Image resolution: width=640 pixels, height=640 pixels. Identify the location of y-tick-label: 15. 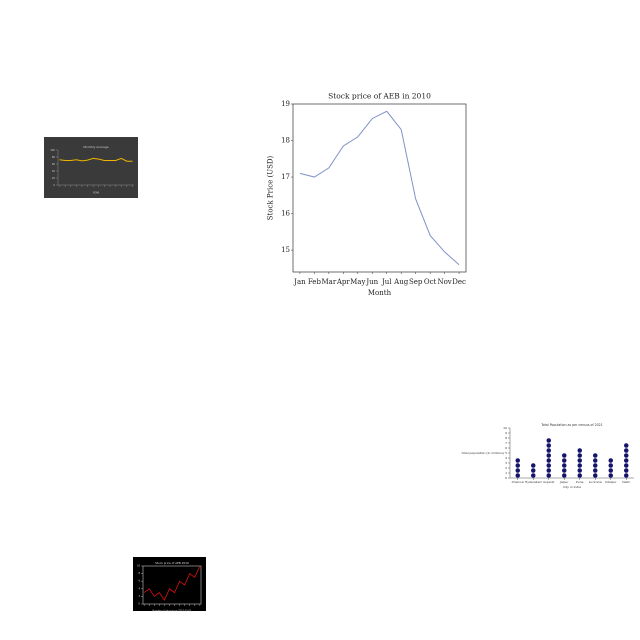
(285, 250).